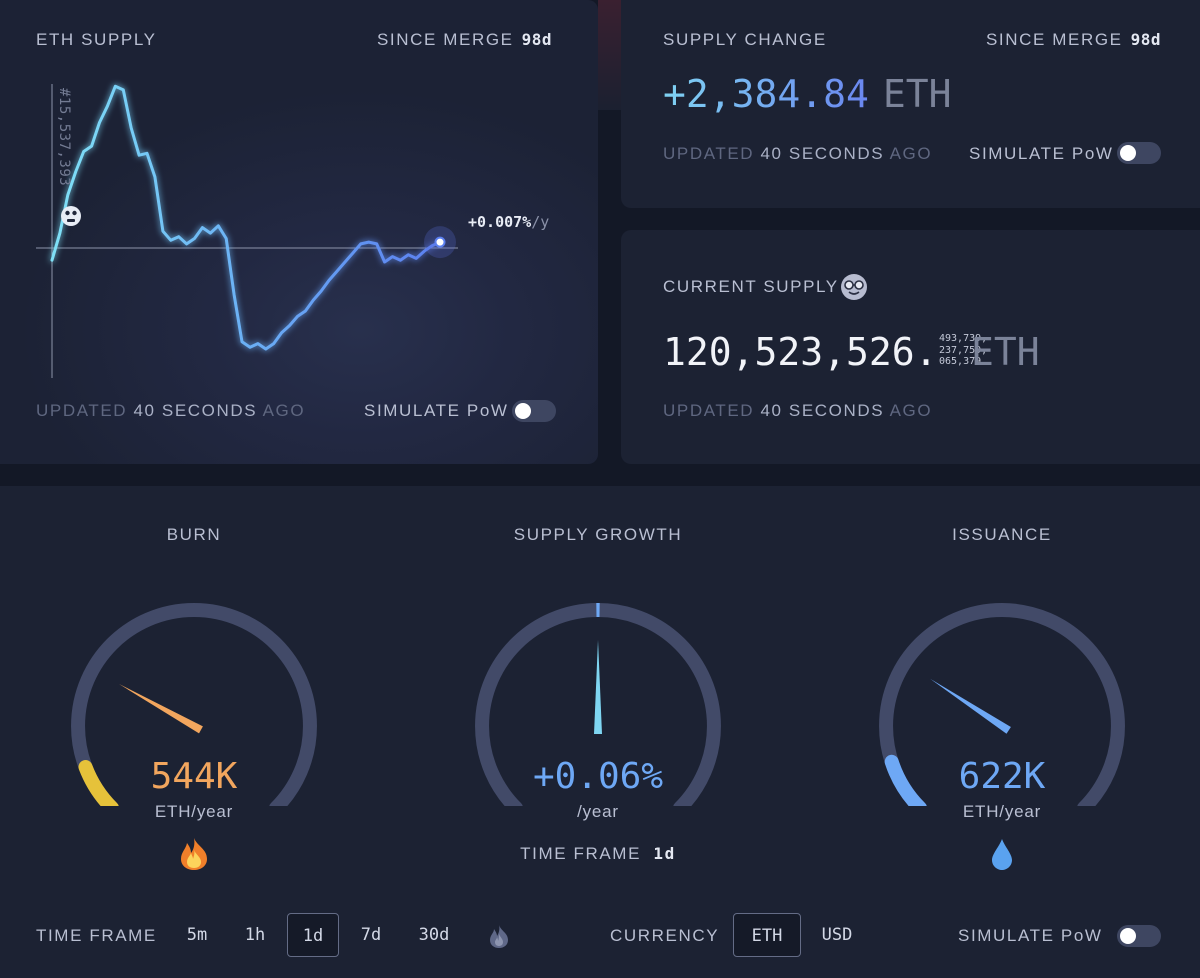 This screenshot has height=978, width=1200. Describe the element at coordinates (436, 410) in the screenshot. I see `eth-supply-simulate-label: SIMULATE PoW` at that location.